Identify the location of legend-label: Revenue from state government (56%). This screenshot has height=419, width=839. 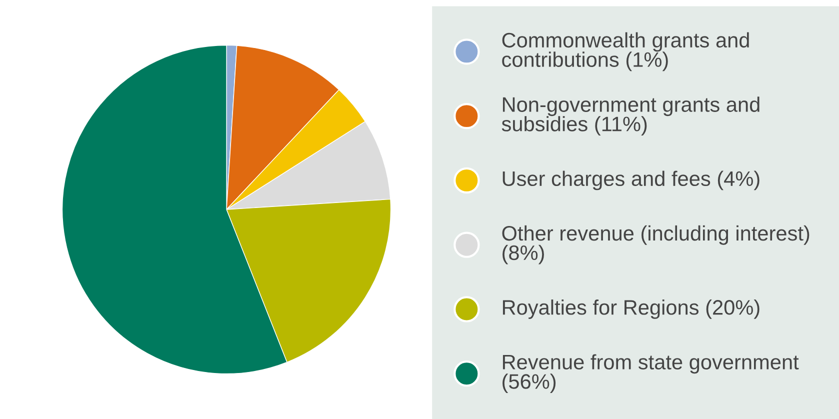
(650, 374).